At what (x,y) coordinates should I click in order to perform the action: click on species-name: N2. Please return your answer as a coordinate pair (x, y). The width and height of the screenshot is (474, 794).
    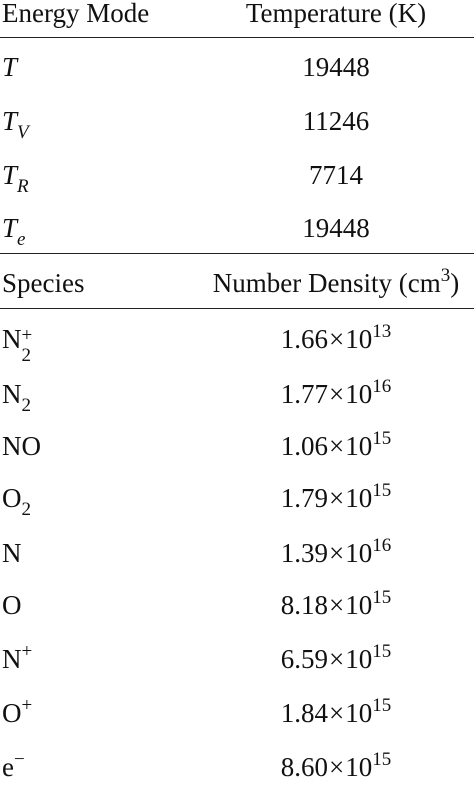
    Looking at the image, I should click on (16, 397).